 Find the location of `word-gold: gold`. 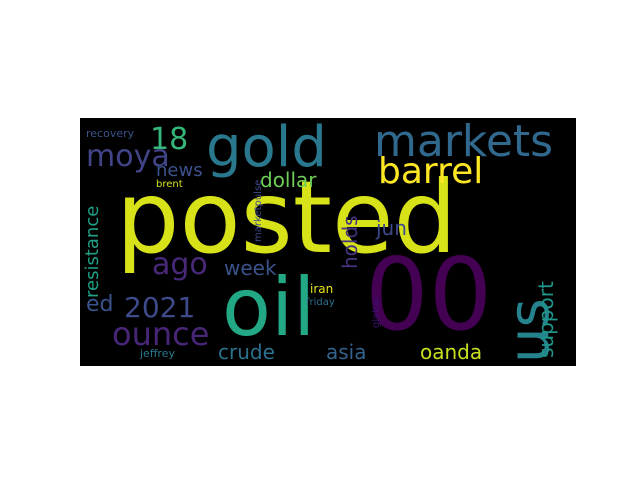

word-gold: gold is located at coordinates (266, 149).